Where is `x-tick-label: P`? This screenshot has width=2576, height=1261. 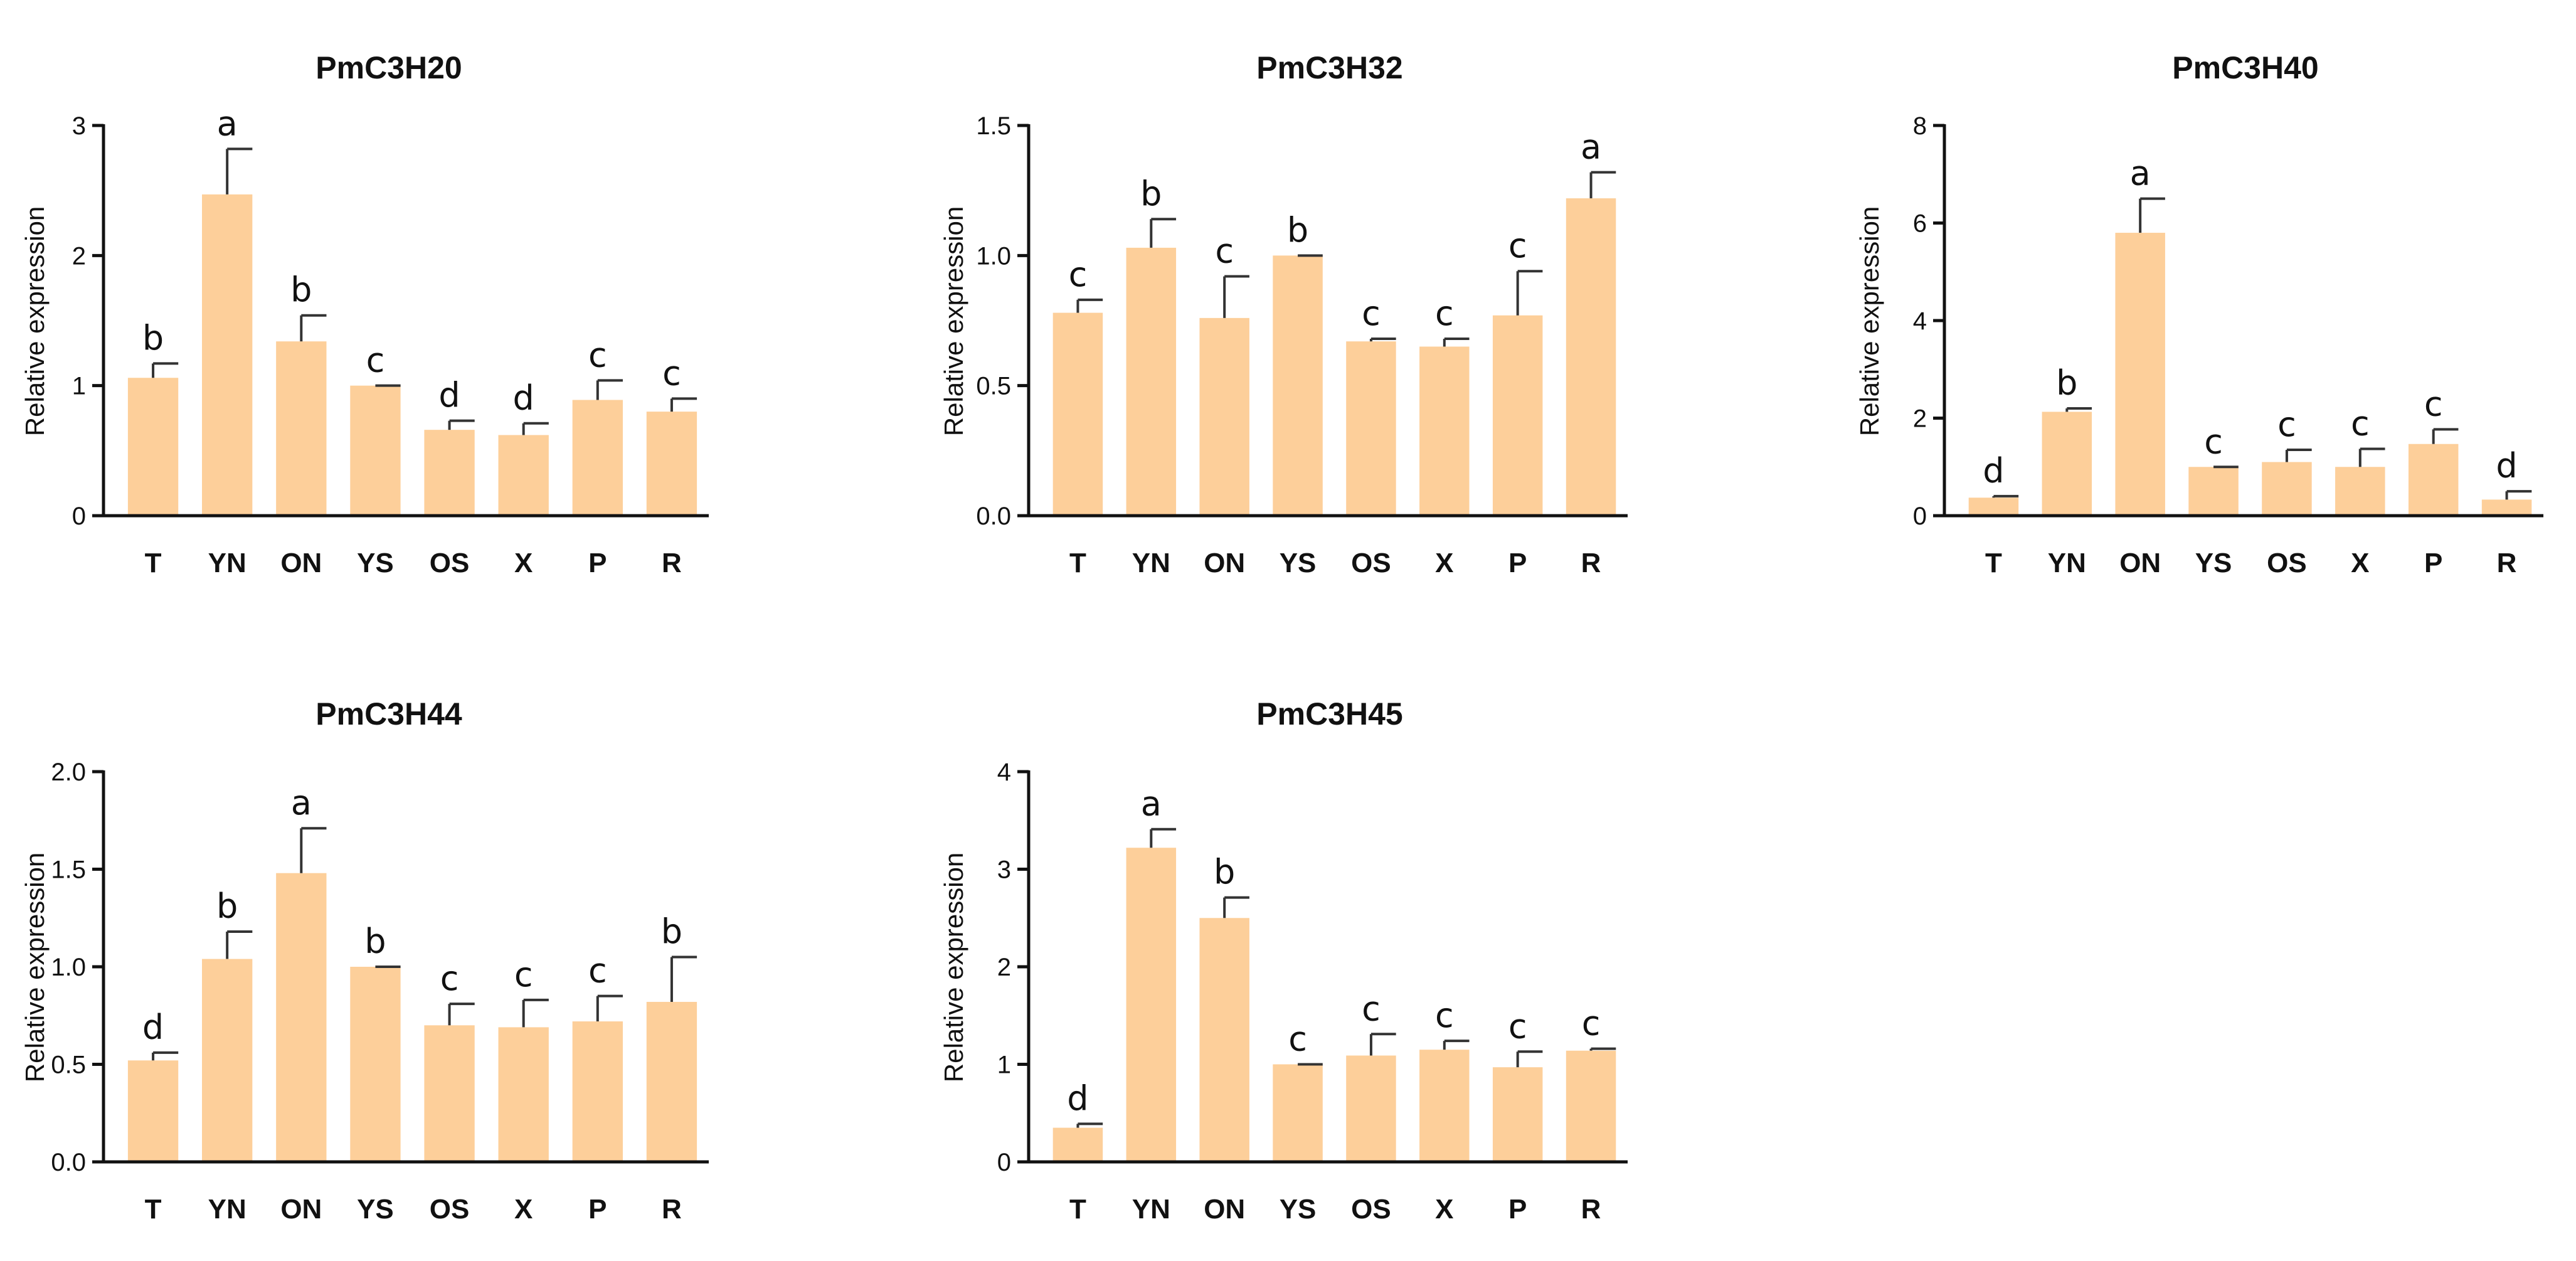
x-tick-label: P is located at coordinates (597, 563).